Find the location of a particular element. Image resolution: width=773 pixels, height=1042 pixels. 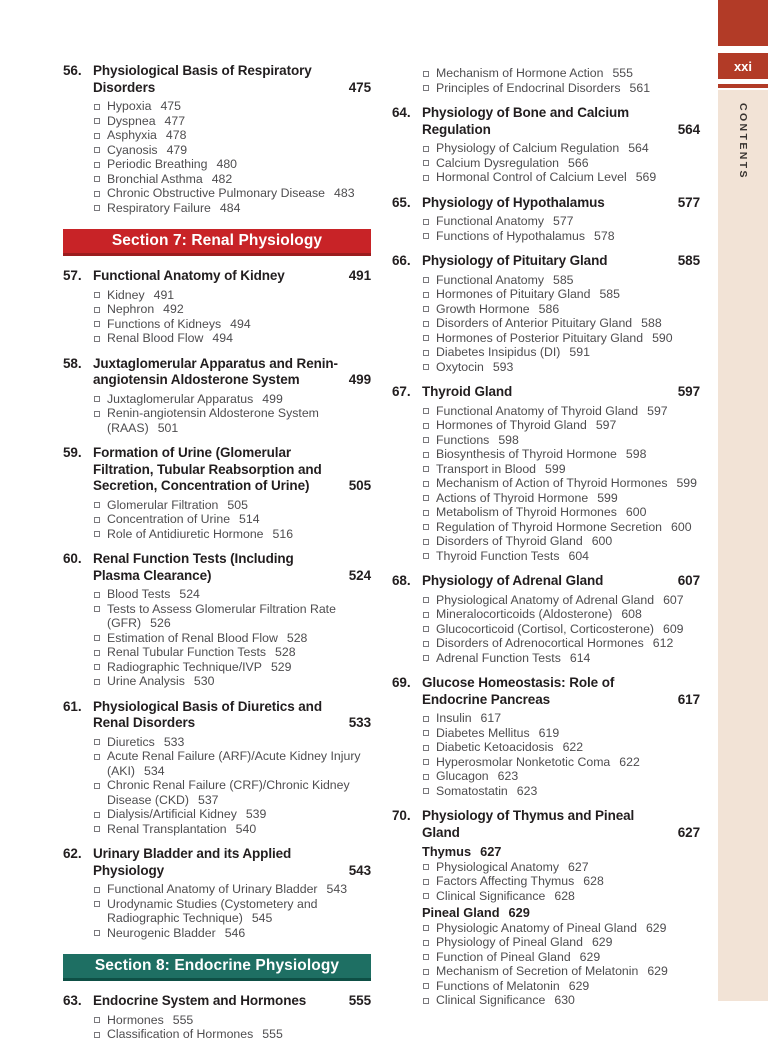

toc-entry: Clinical Significance 630 is located at coordinates (546, 1000).